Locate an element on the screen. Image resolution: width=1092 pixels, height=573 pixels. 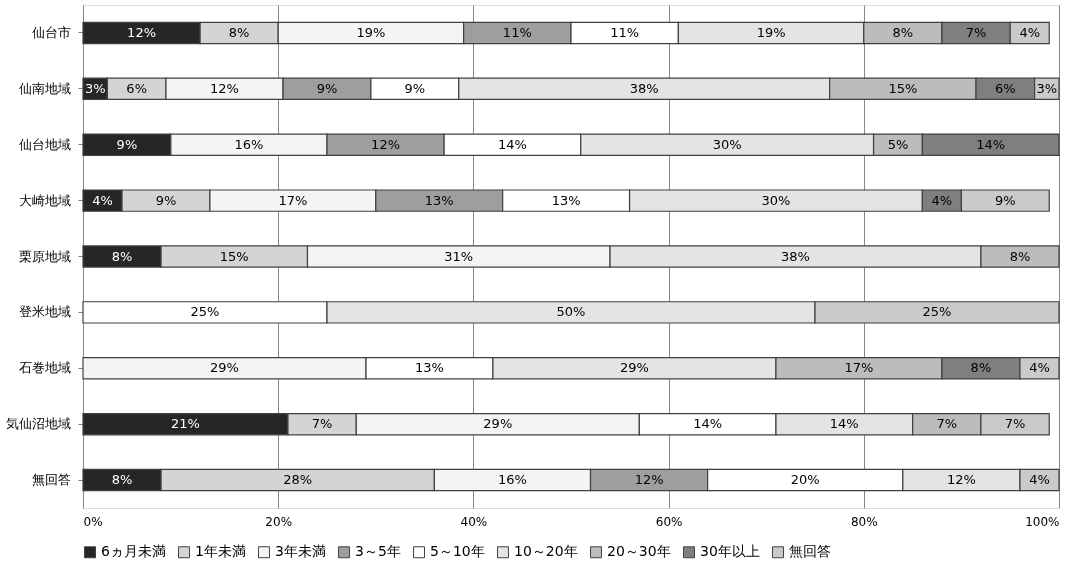
x-tick-label: 60% is located at coordinates (669, 521).